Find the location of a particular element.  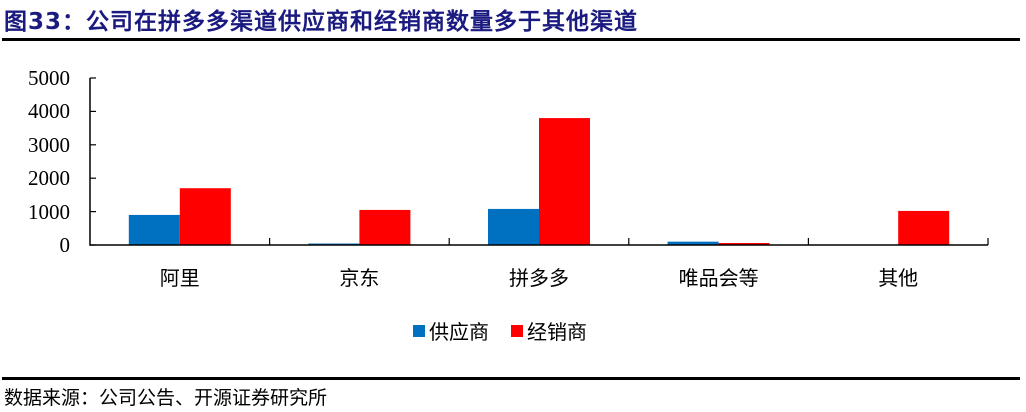

y-tick-label: 4000 is located at coordinates (49, 111).